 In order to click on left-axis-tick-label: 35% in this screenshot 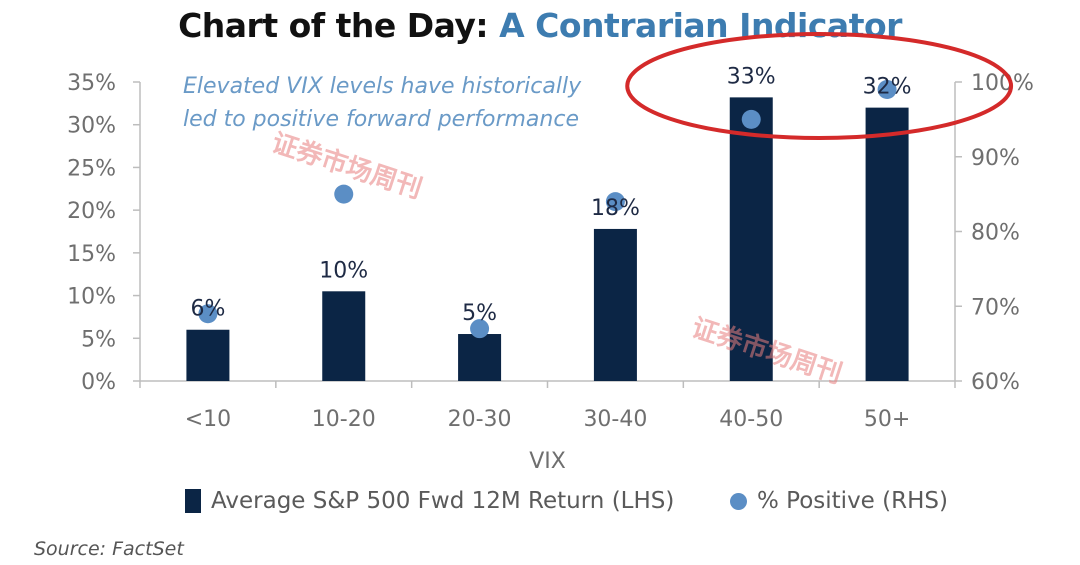, I will do `click(91, 83)`.